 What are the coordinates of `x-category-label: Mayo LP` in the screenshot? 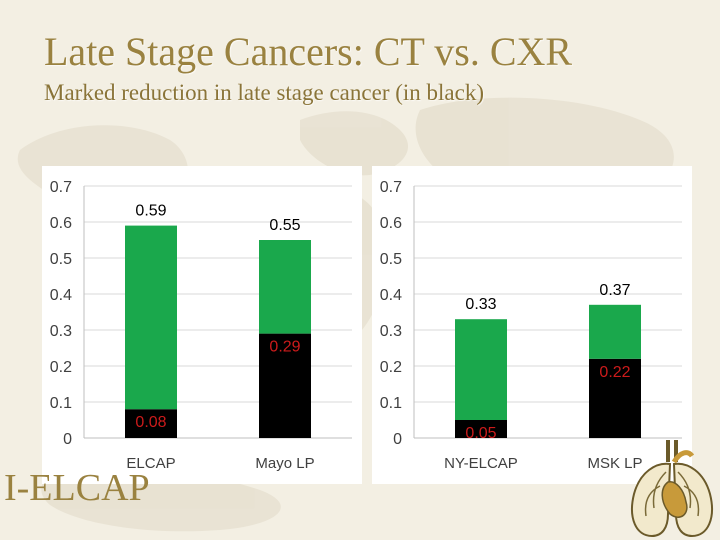 It's located at (284, 463).